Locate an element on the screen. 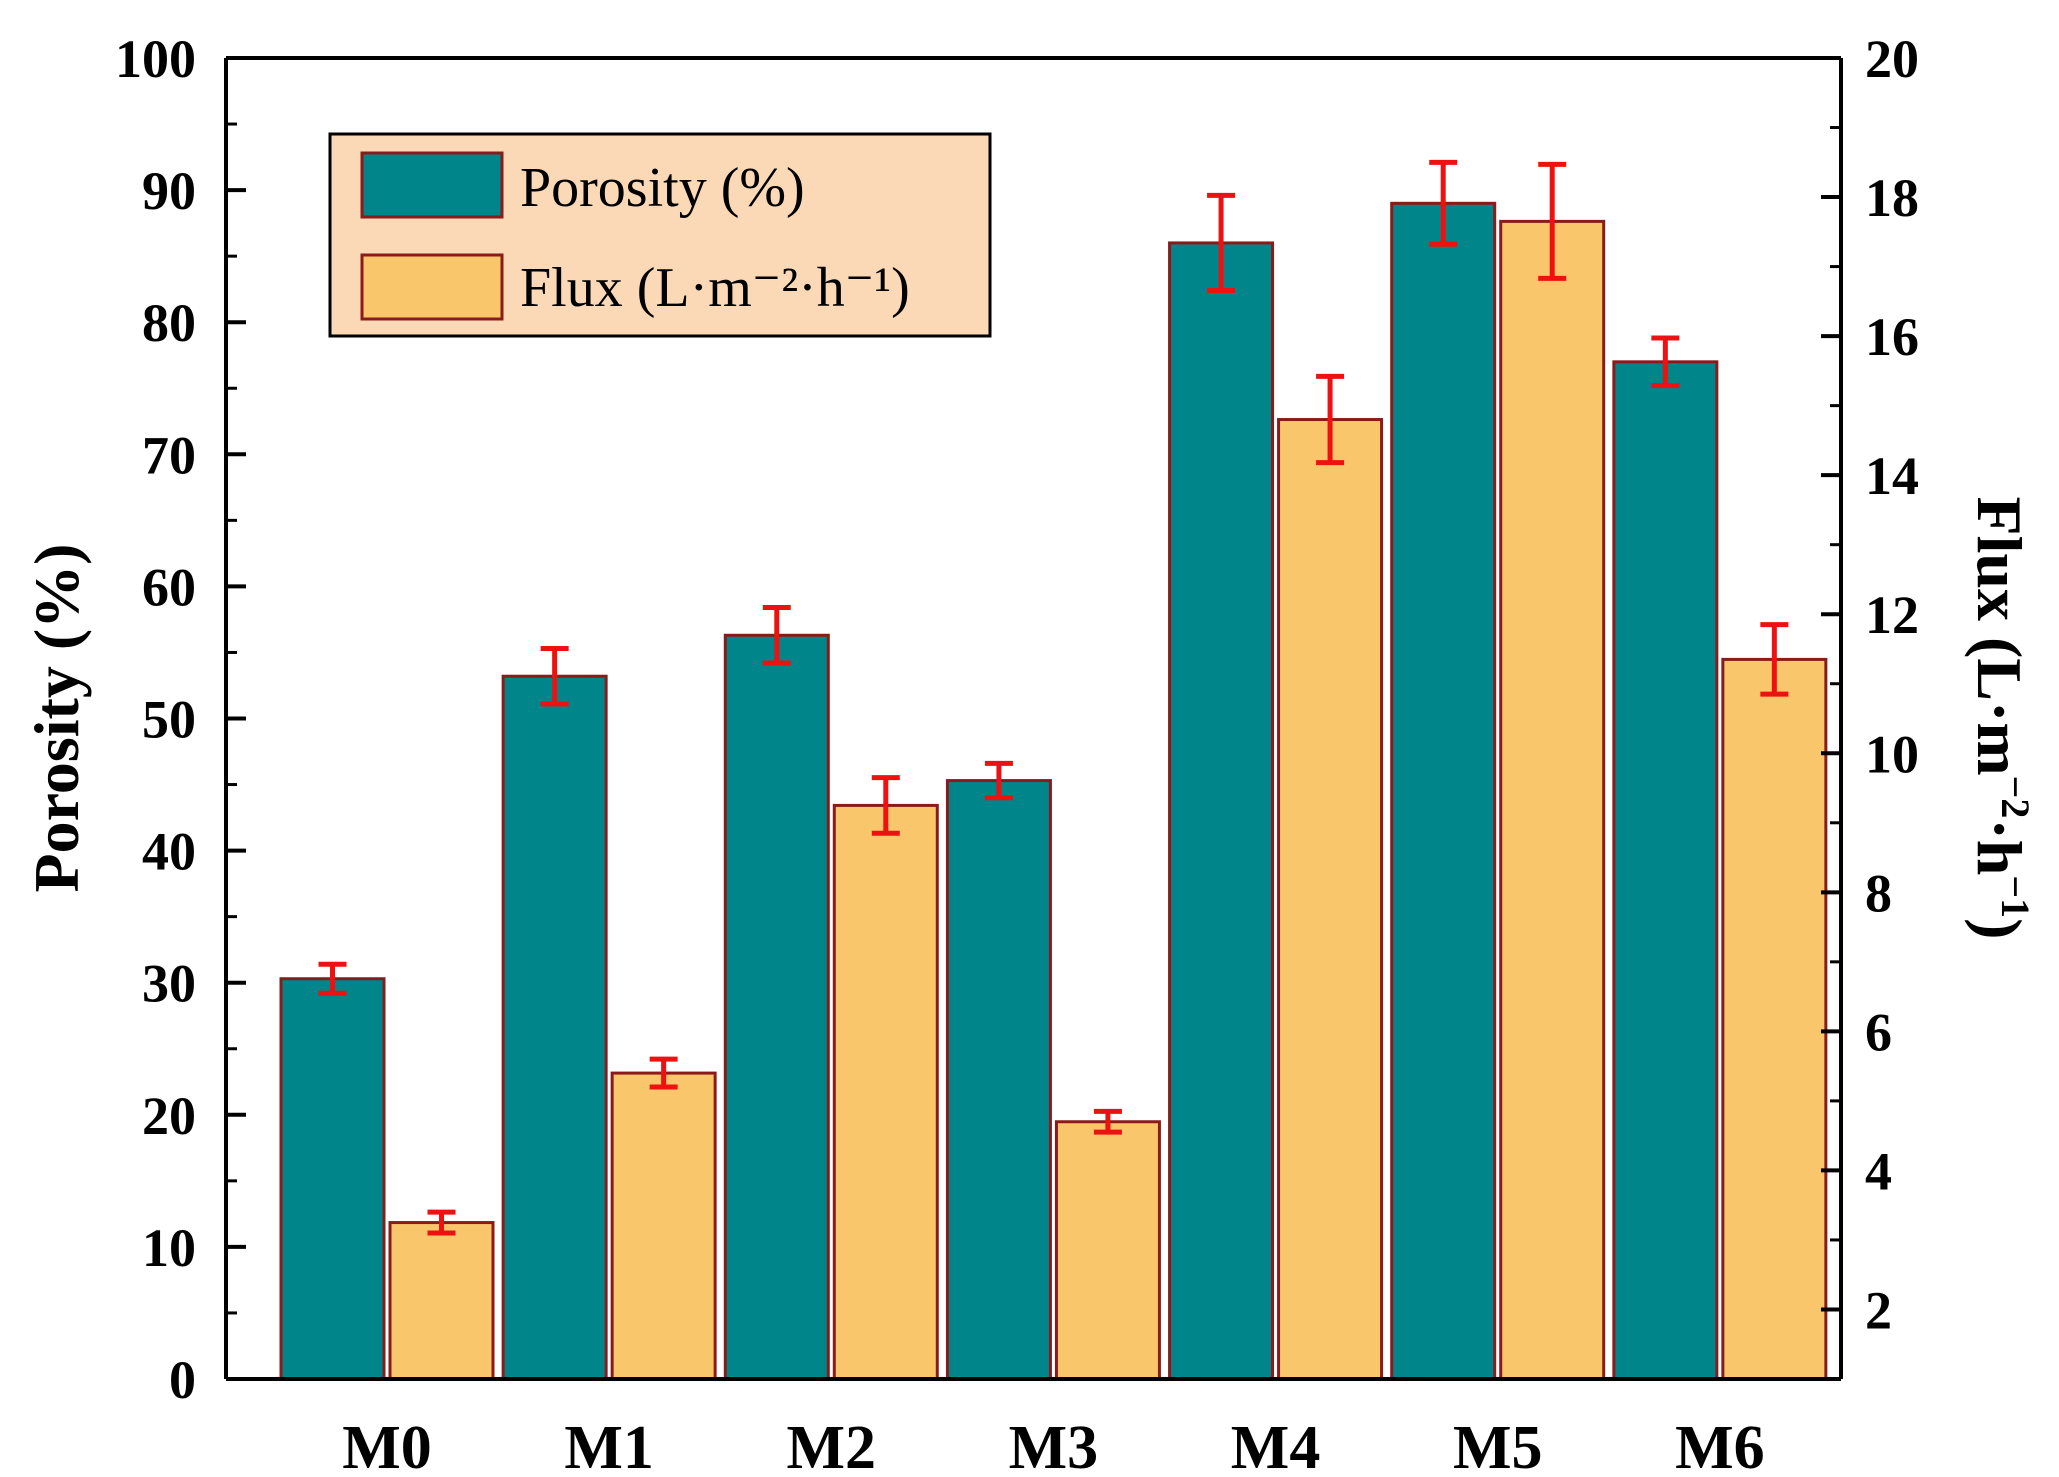 The width and height of the screenshot is (2059, 1477). left-tick-label-50: 50 is located at coordinates (169, 720).